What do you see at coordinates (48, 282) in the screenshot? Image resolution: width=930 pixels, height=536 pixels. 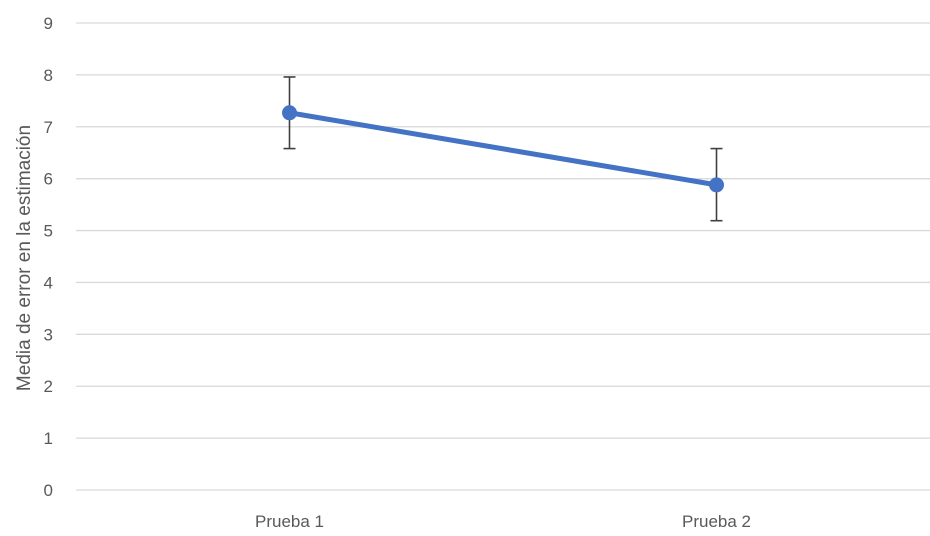 I see `y-tick-label: 4` at bounding box center [48, 282].